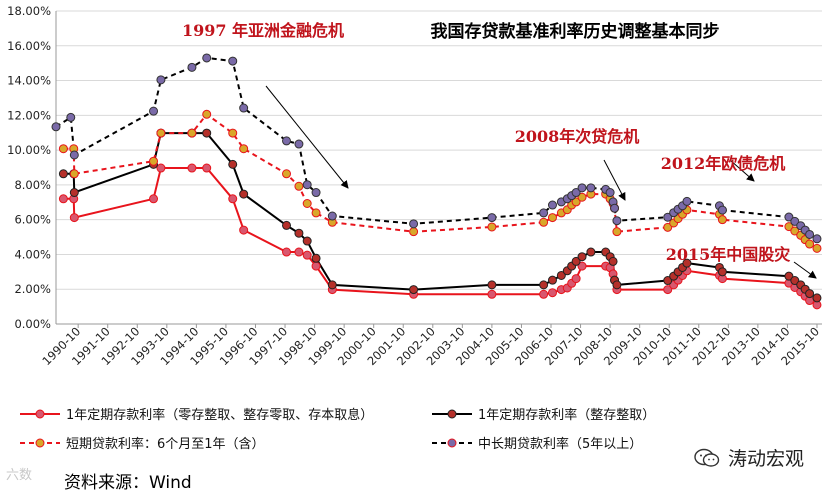 This screenshot has width=840, height=494. I want to click on y-tick-label: 2.00%, so click(32, 289).